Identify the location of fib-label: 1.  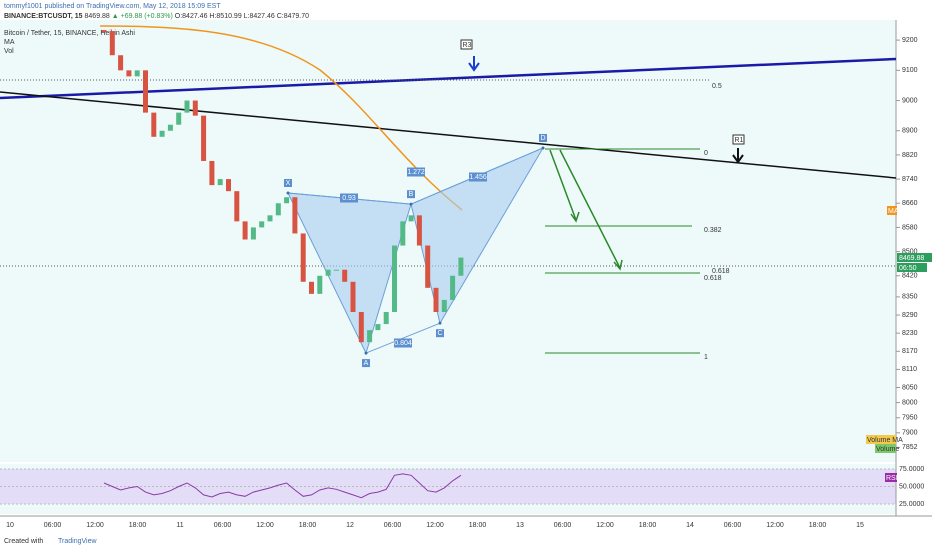
(706, 357).